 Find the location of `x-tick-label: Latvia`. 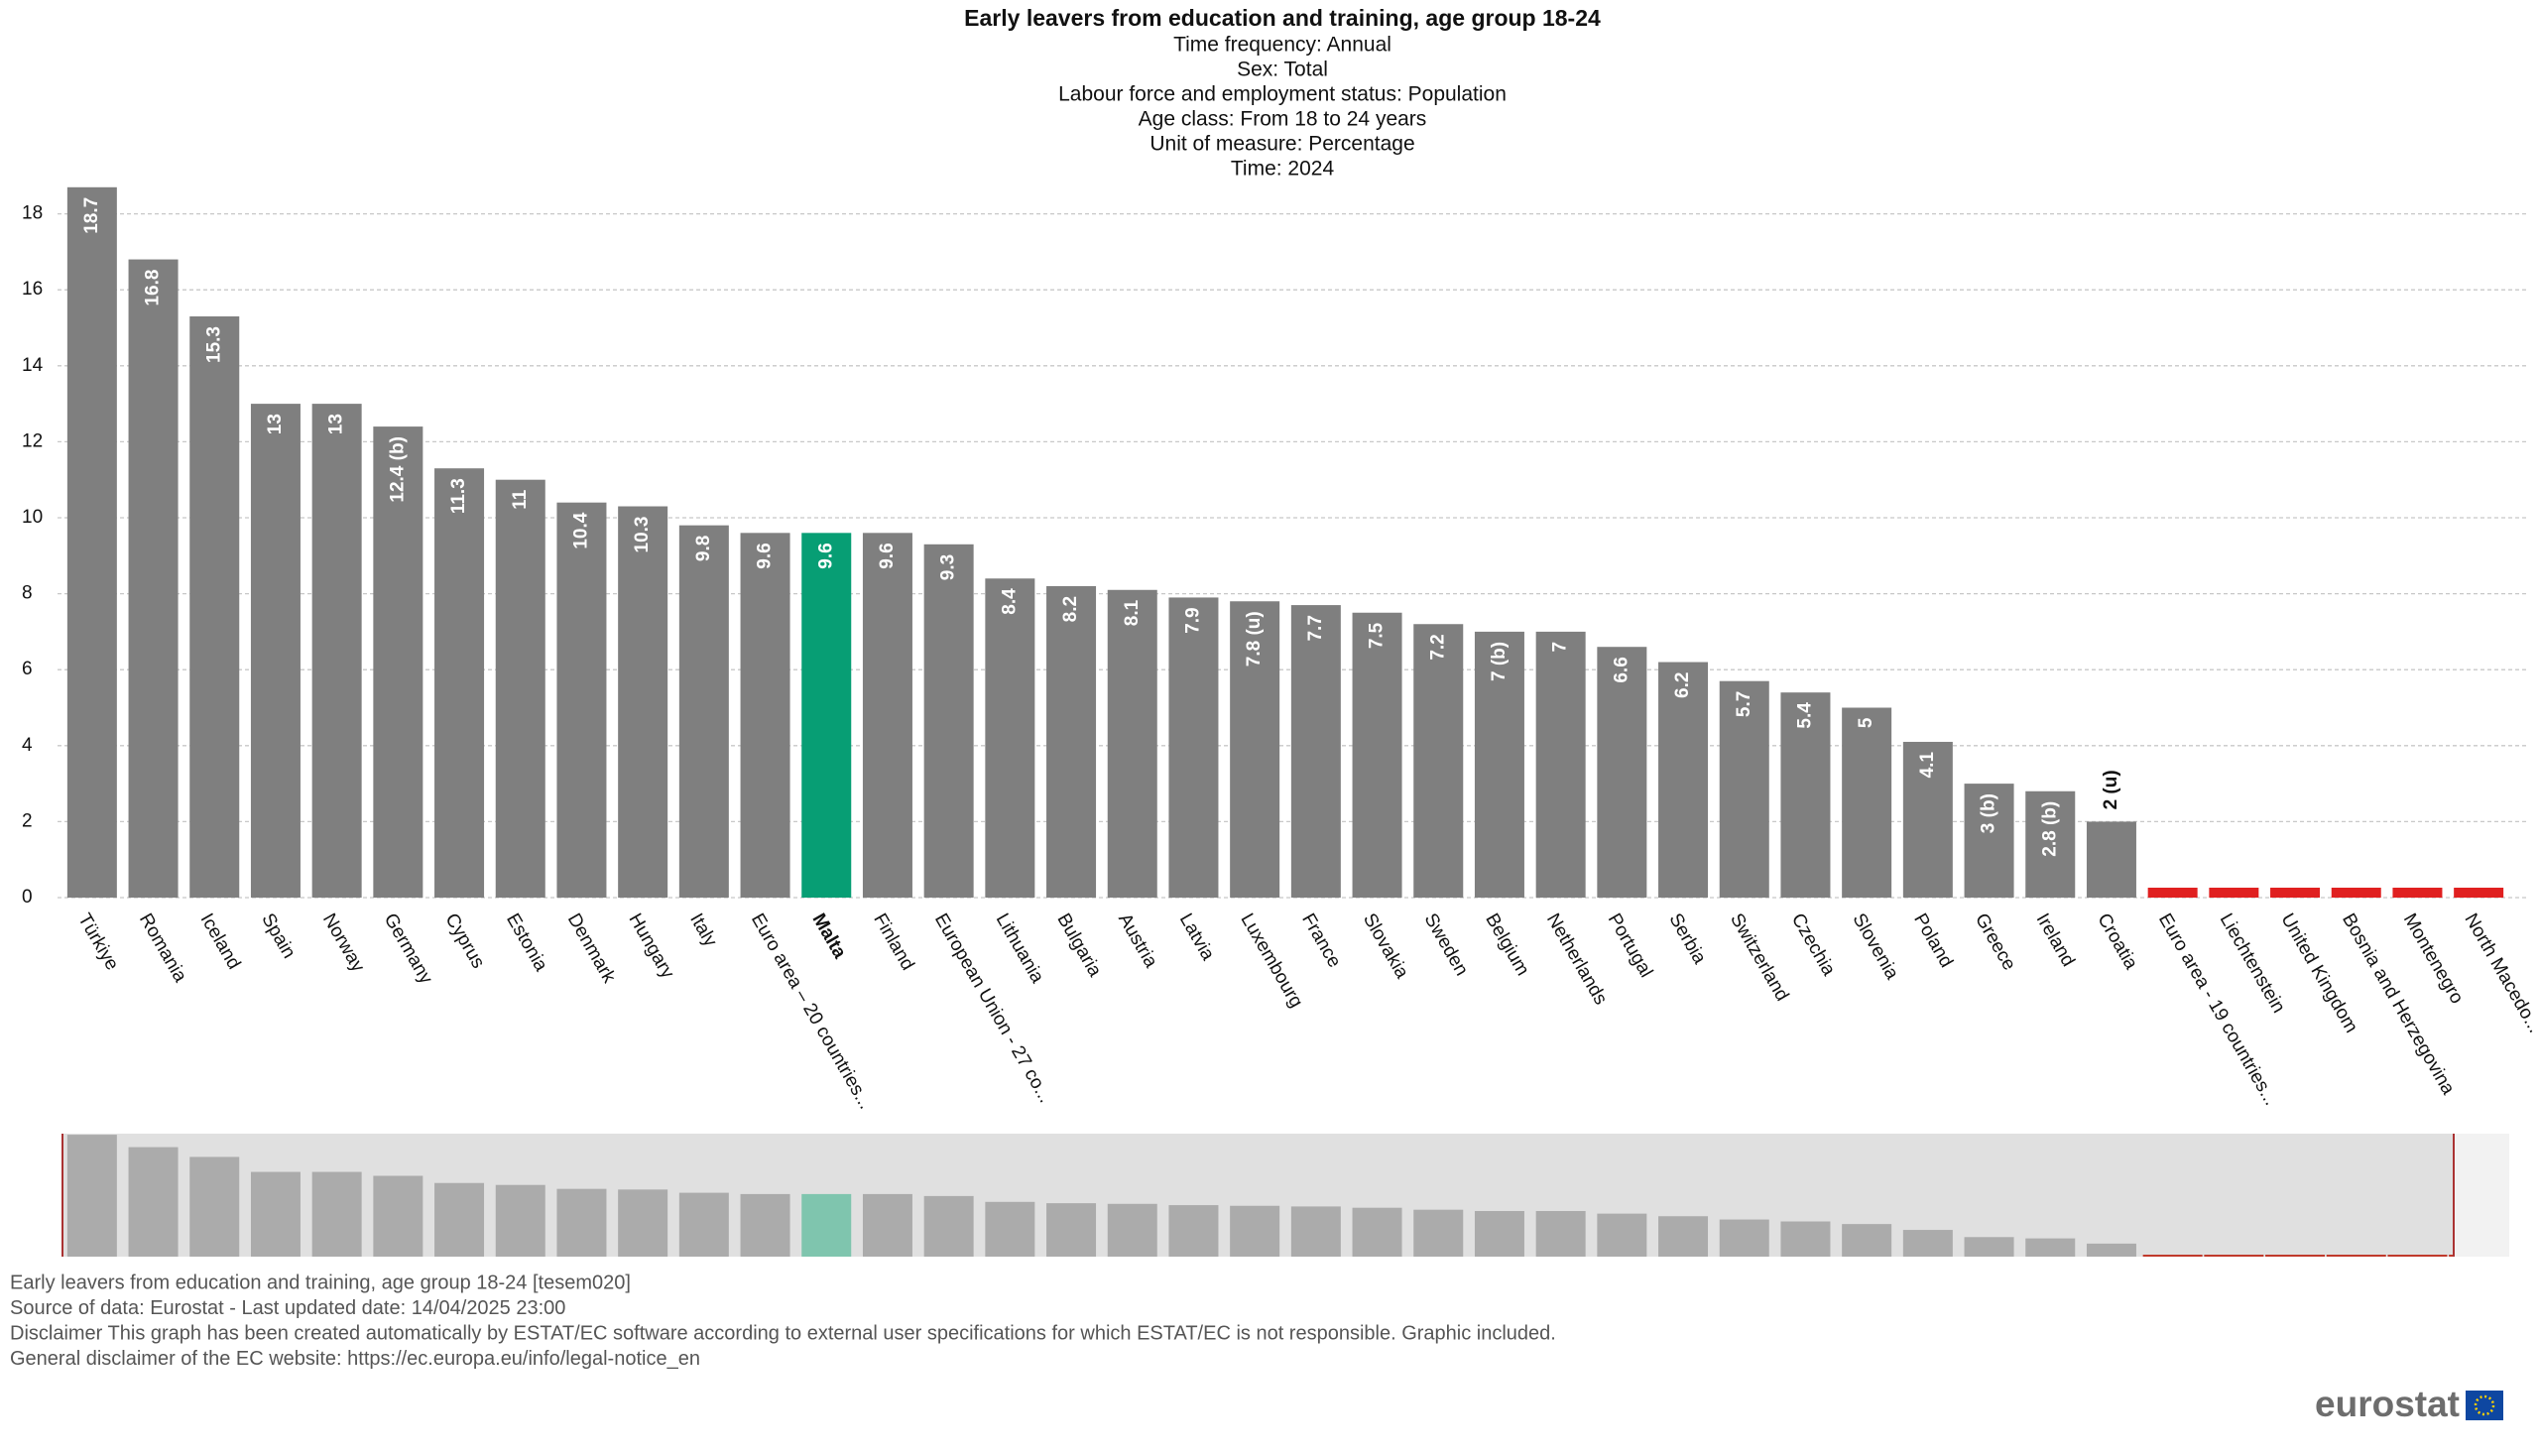

x-tick-label: Latvia is located at coordinates (1197, 937).